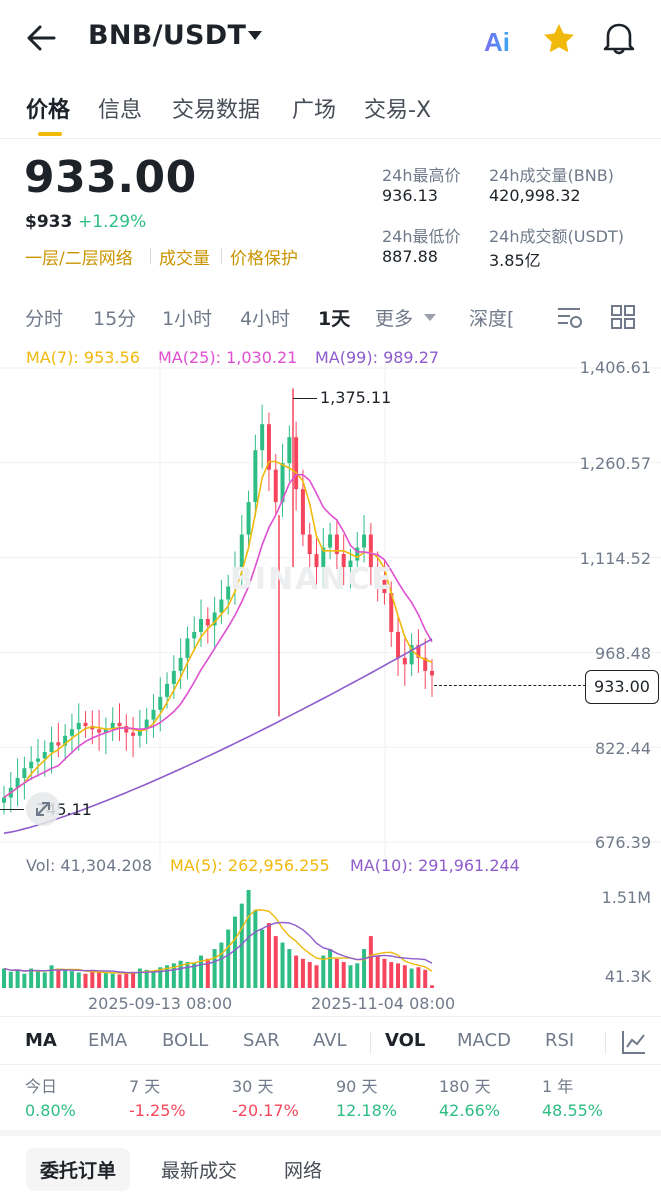  What do you see at coordinates (497, 40) in the screenshot?
I see `svg-text: Ai` at bounding box center [497, 40].